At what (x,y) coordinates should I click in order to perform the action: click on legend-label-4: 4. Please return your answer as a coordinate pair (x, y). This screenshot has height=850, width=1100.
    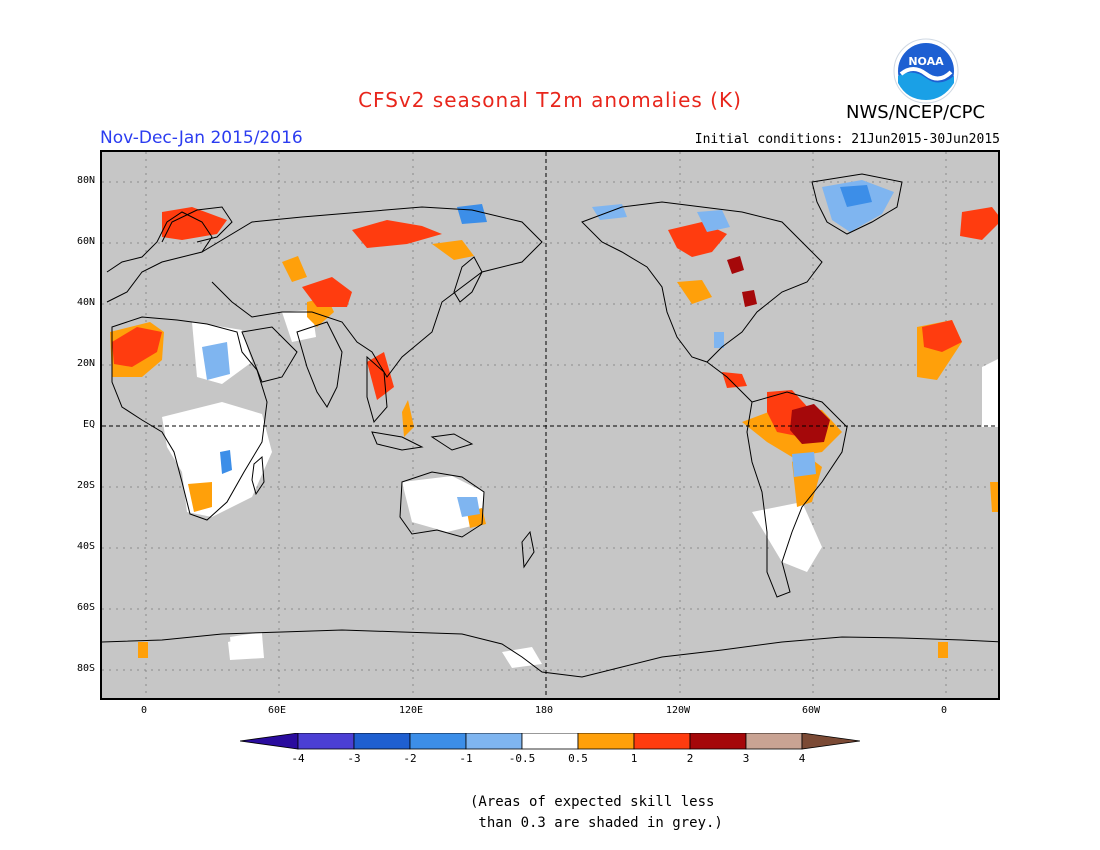
    Looking at the image, I should click on (802, 758).